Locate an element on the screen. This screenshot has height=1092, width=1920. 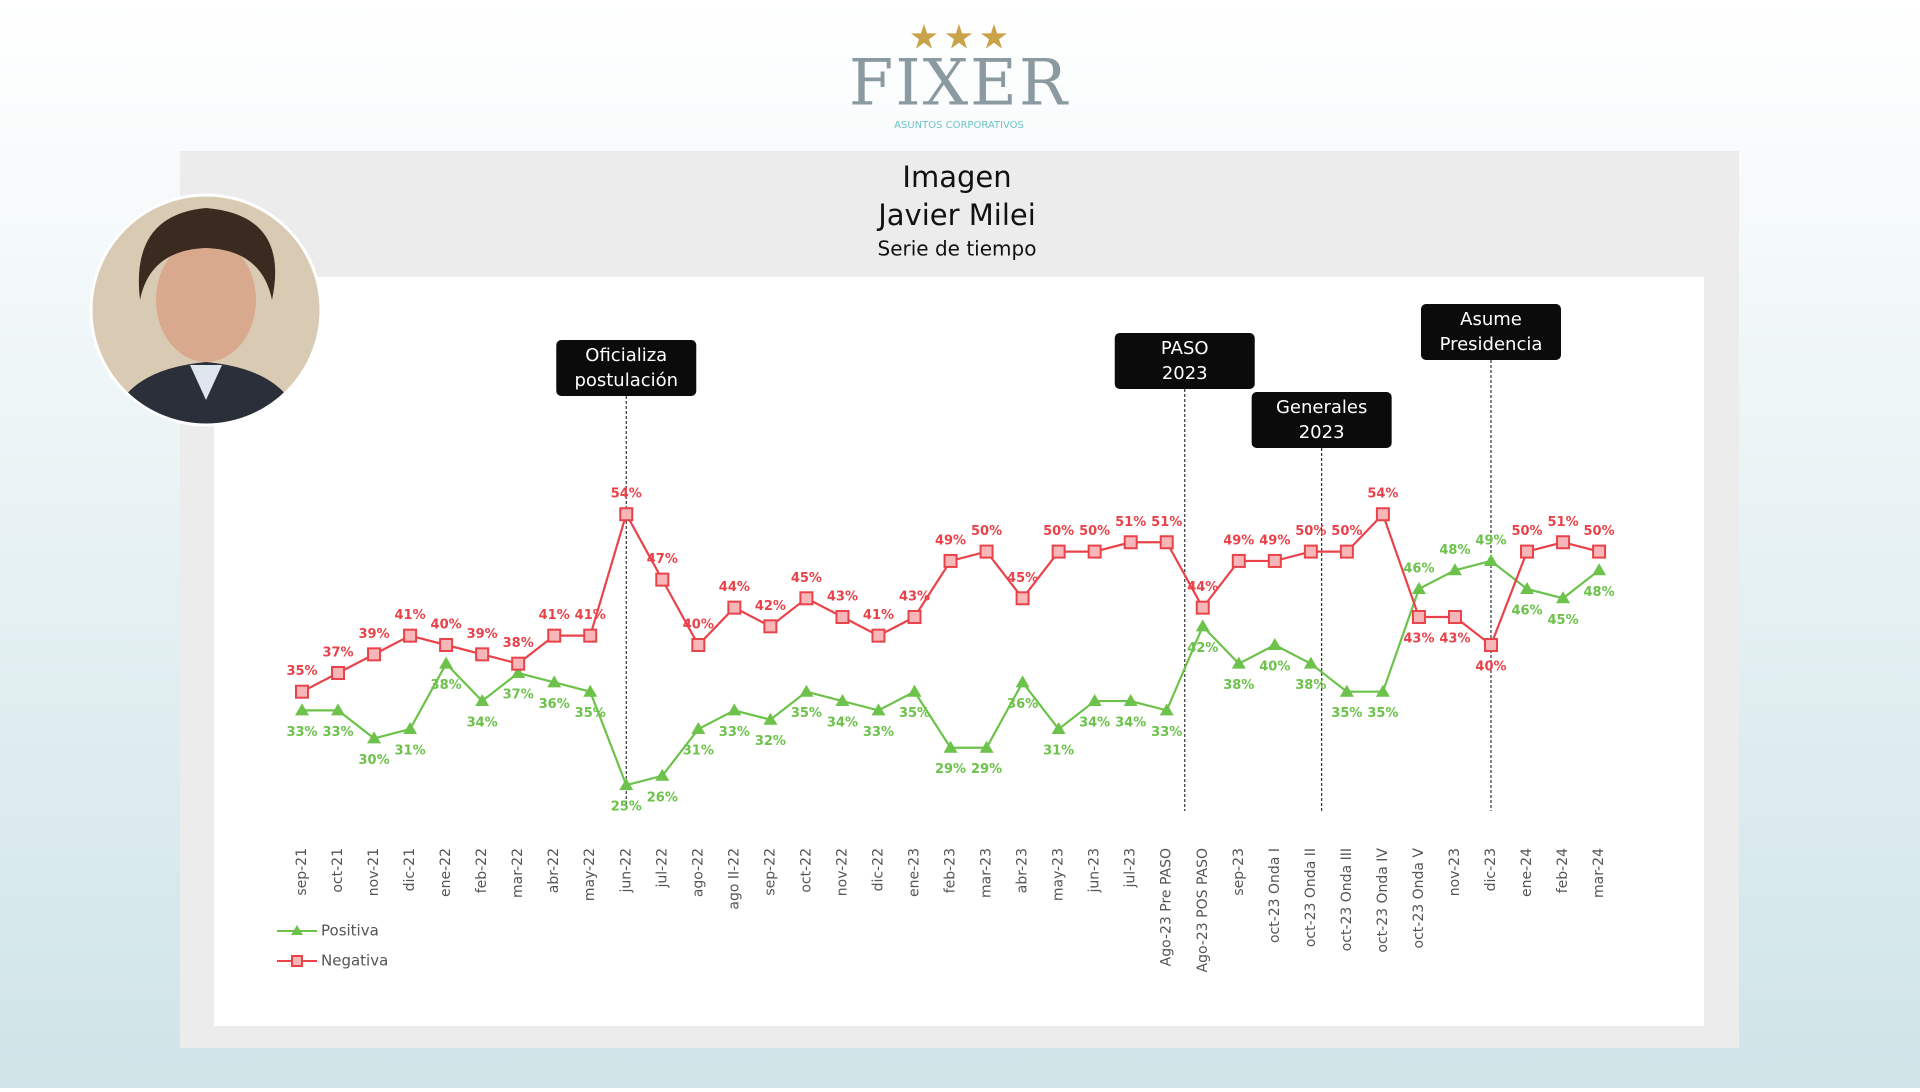
data-label: 46% is located at coordinates (1418, 568).